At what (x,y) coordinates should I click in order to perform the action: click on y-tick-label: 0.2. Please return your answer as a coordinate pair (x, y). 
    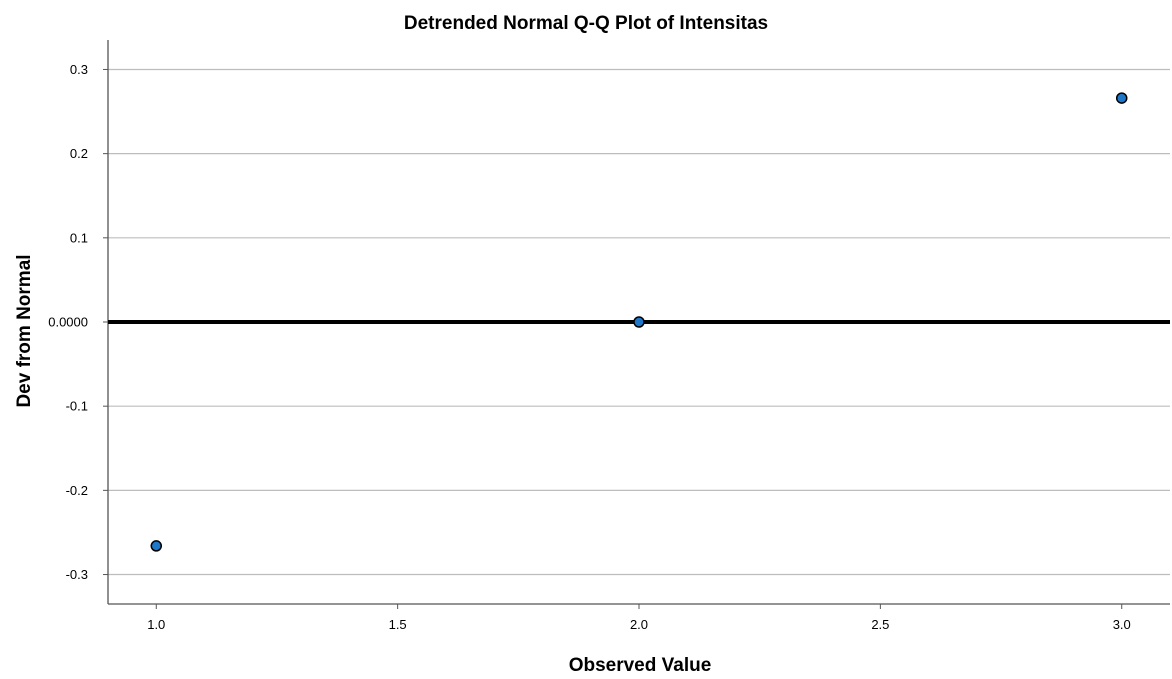
    Looking at the image, I should click on (79, 153).